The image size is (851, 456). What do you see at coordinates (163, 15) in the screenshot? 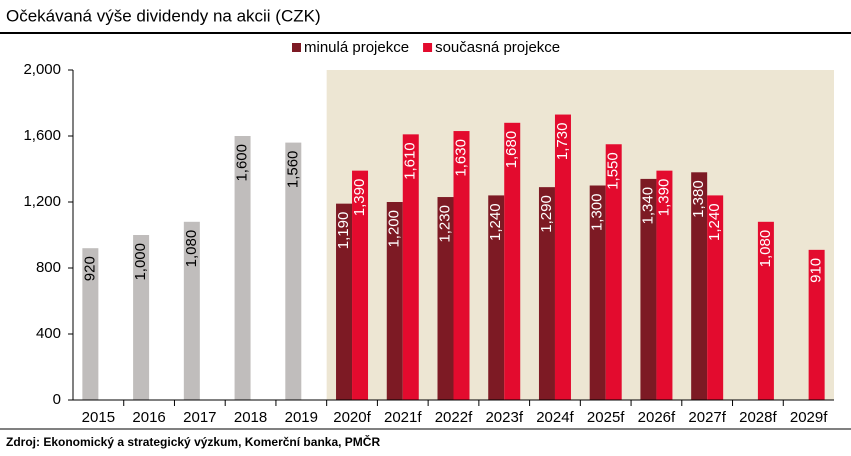
I see `chart-title: Očekávaná výše dividendy na akcii (CZK)` at bounding box center [163, 15].